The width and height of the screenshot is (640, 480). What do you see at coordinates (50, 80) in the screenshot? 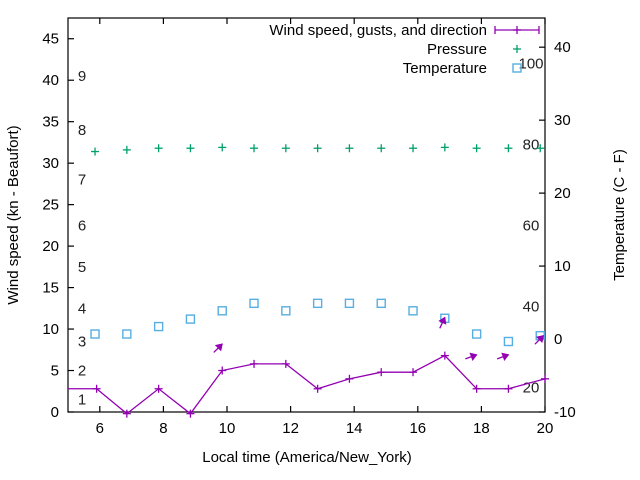
I see `y-tick-label-left: 40` at bounding box center [50, 80].